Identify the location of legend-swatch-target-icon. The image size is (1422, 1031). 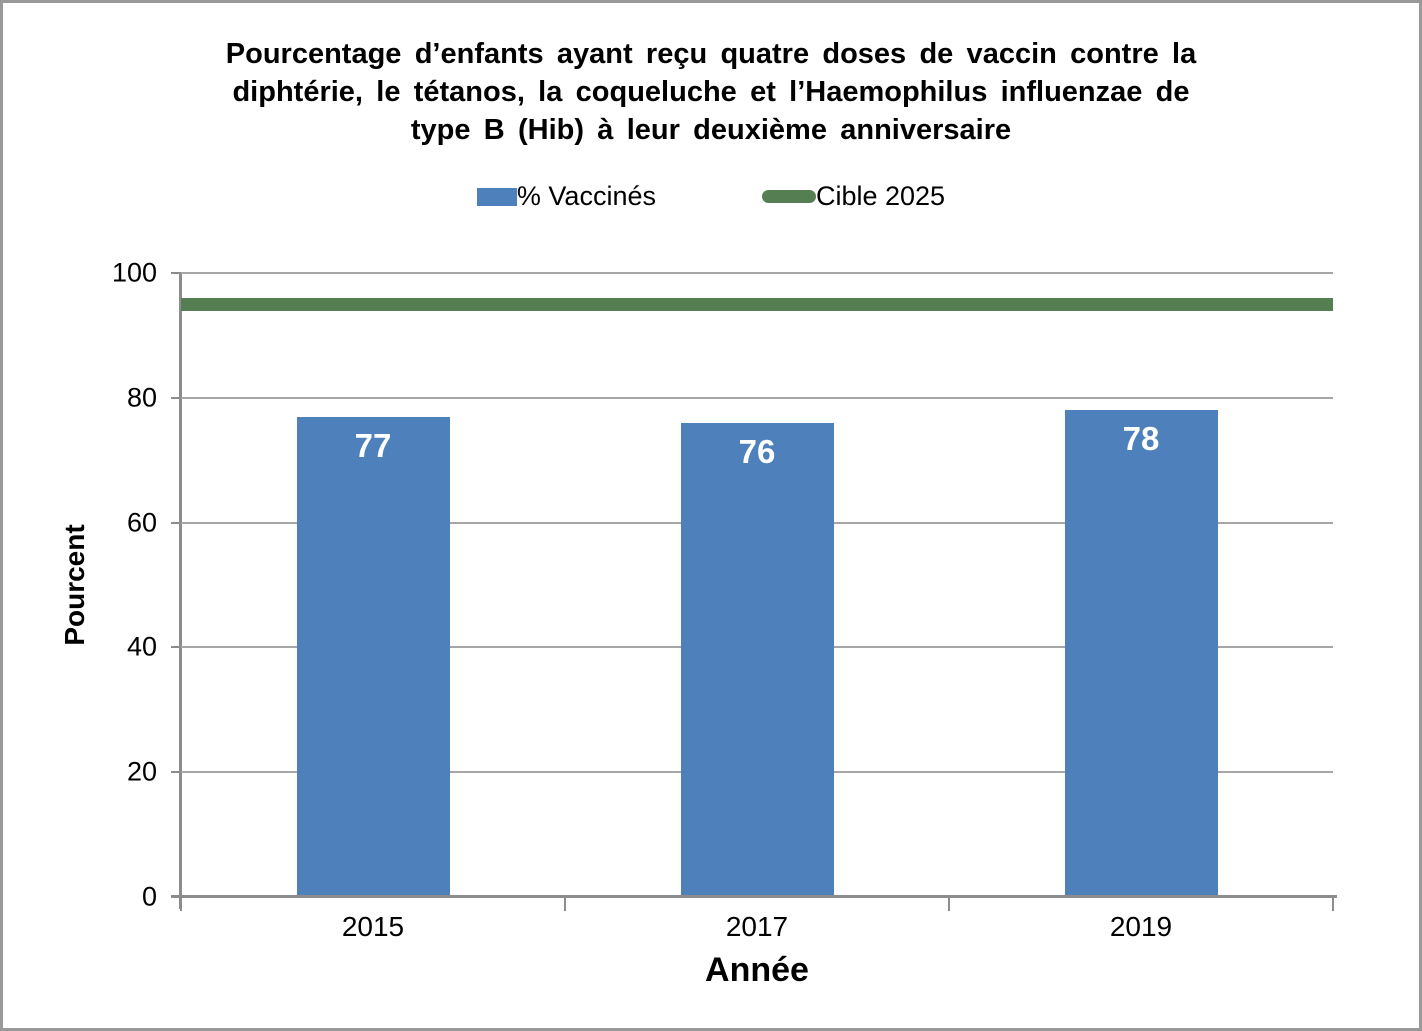
(788, 196).